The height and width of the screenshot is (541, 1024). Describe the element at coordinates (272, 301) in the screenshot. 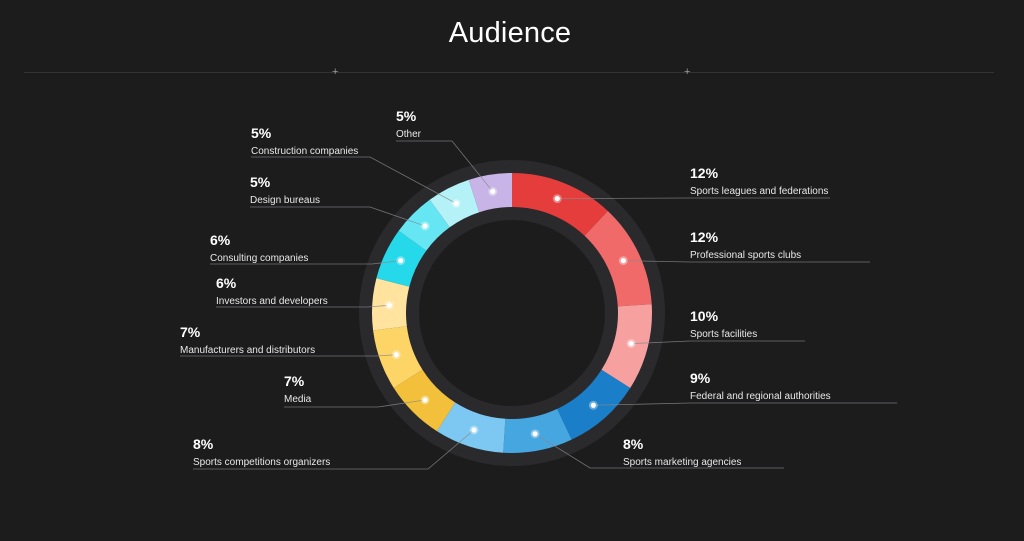

I see `slice-category-label: Investors and developers` at that location.